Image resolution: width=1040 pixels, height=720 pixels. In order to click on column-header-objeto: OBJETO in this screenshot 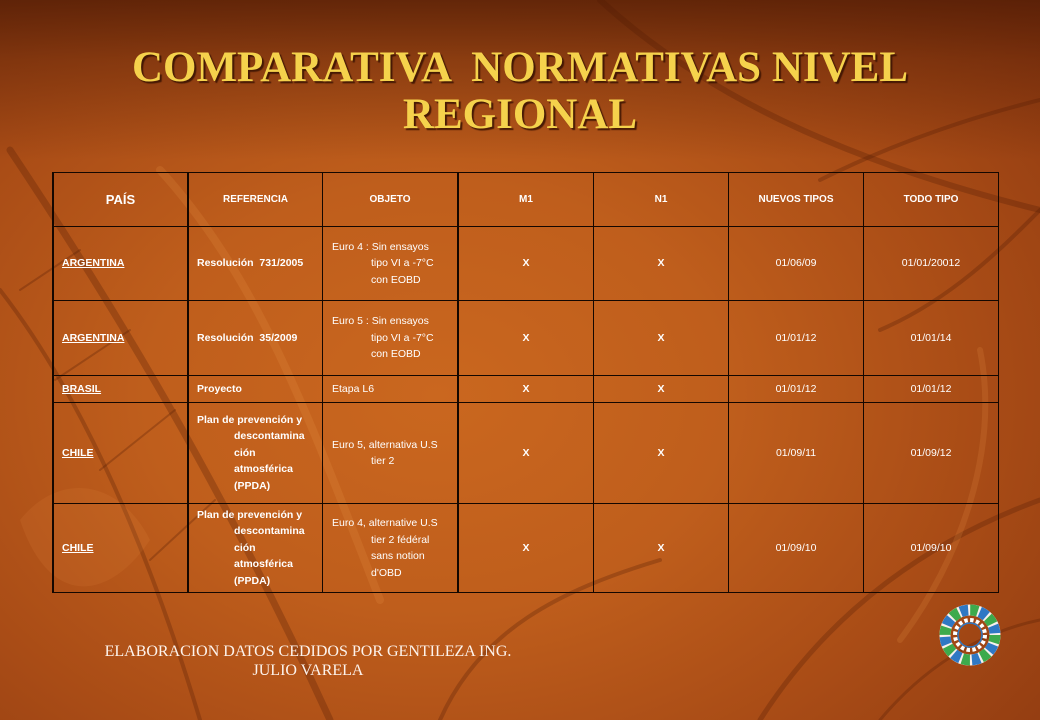, I will do `click(390, 199)`.